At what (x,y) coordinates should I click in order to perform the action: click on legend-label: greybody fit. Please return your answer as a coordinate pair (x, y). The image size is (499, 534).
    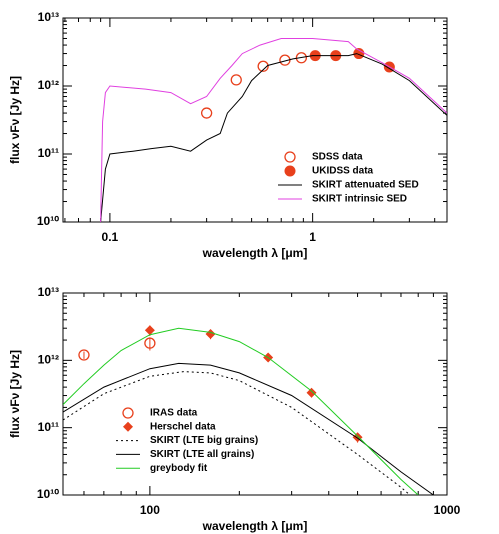
    Looking at the image, I should click on (179, 468).